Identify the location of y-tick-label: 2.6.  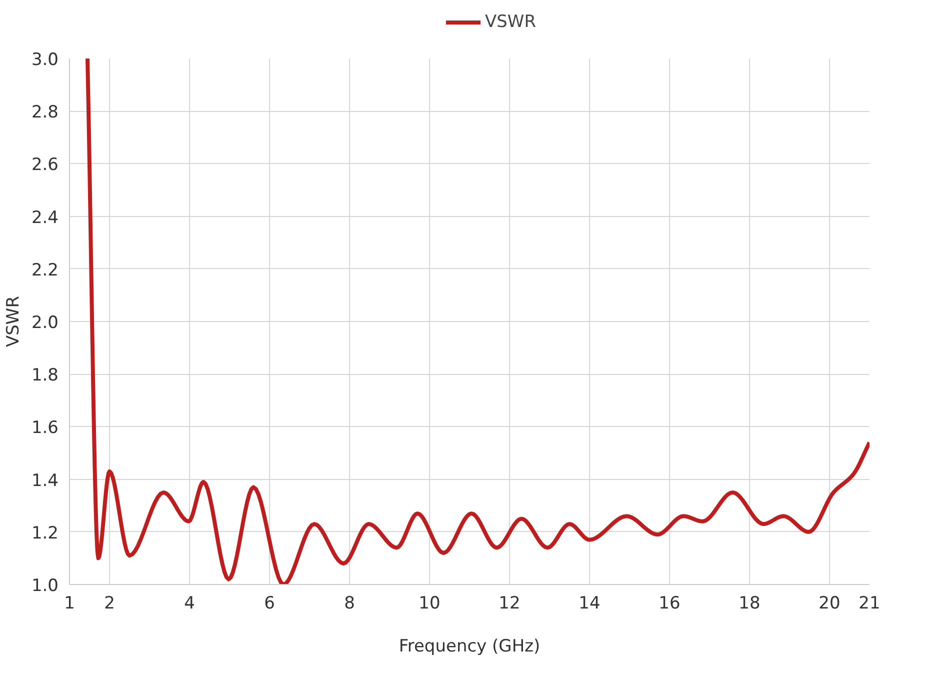
(45, 165).